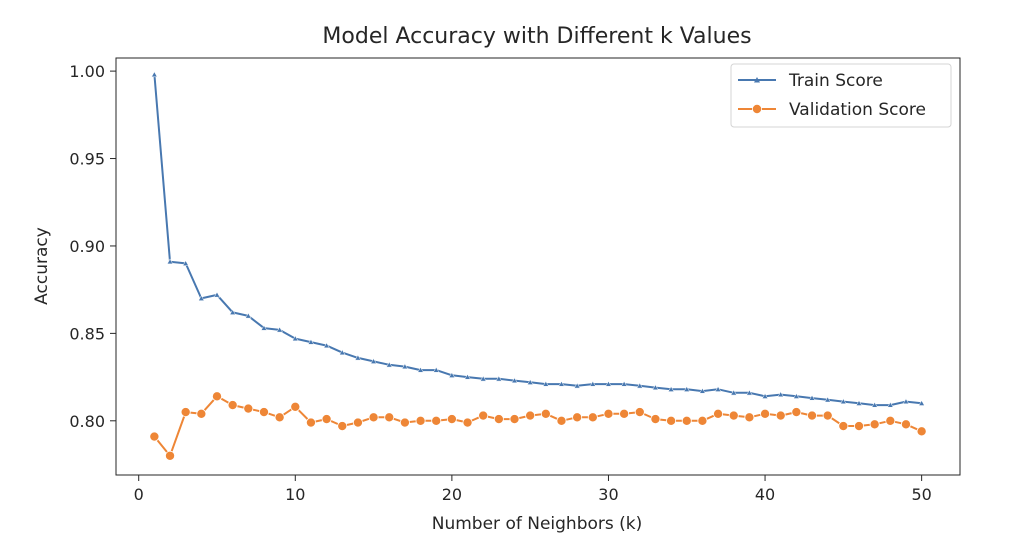 The image size is (1016, 542). Describe the element at coordinates (87, 71) in the screenshot. I see `y-tick-label: 1.00` at that location.